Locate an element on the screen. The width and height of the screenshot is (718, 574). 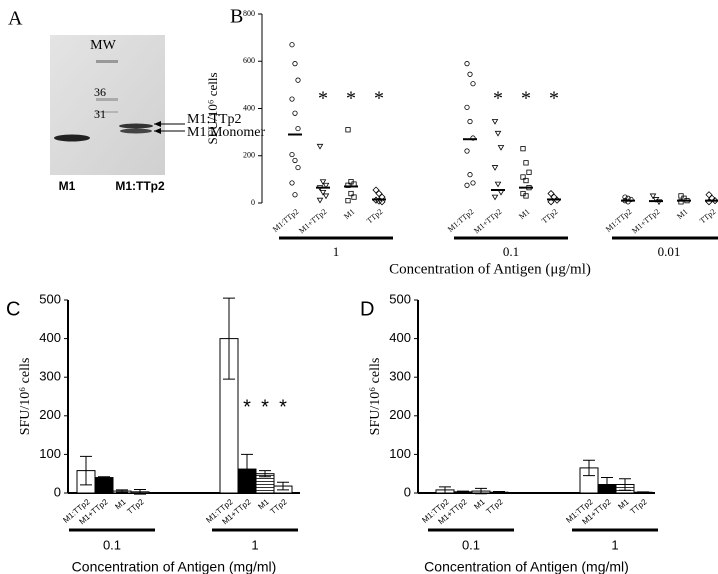
mw-marker: 36 is located at coordinates (100, 92).